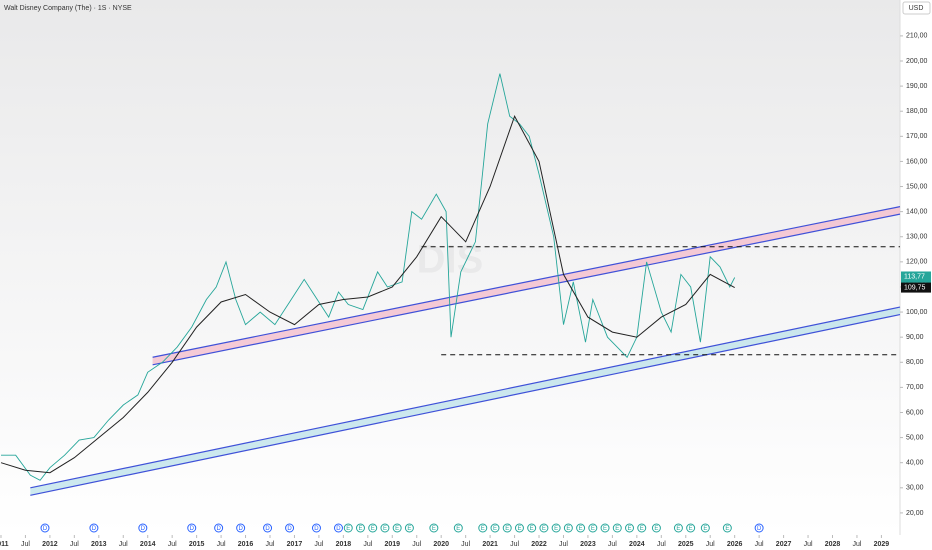 This screenshot has height=550, width=932. What do you see at coordinates (637, 544) in the screenshot?
I see `x-tick-label: 2024` at bounding box center [637, 544].